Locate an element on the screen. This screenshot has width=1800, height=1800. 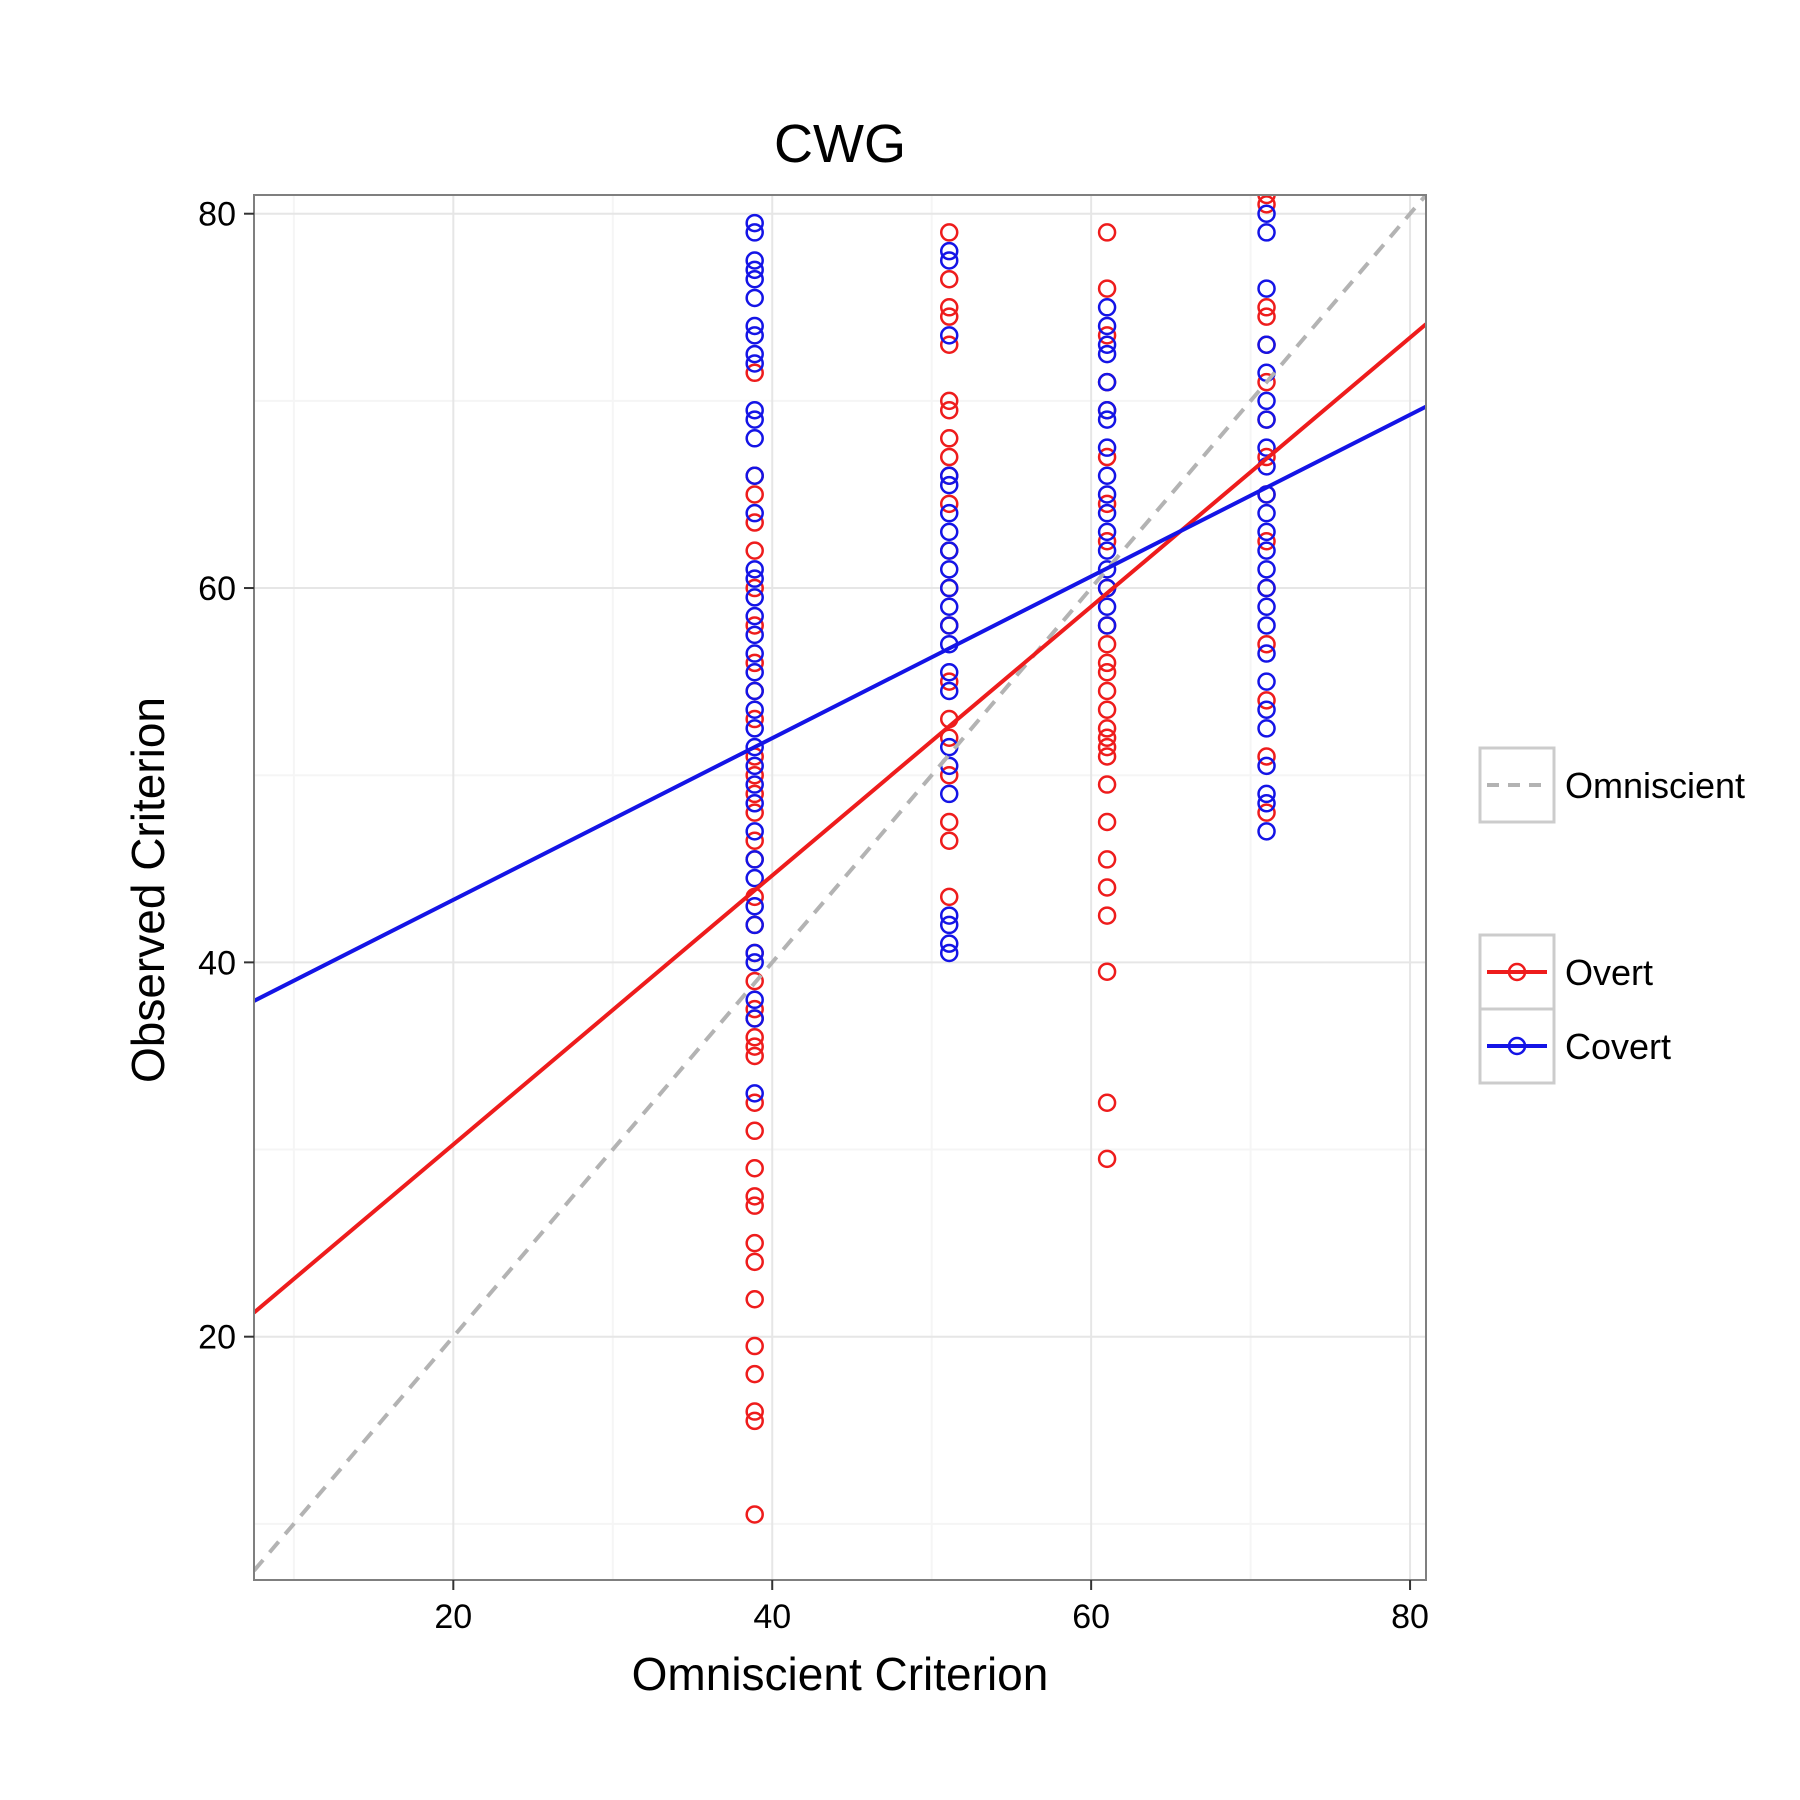
x-tick-label: 80 is located at coordinates (1410, 1617).